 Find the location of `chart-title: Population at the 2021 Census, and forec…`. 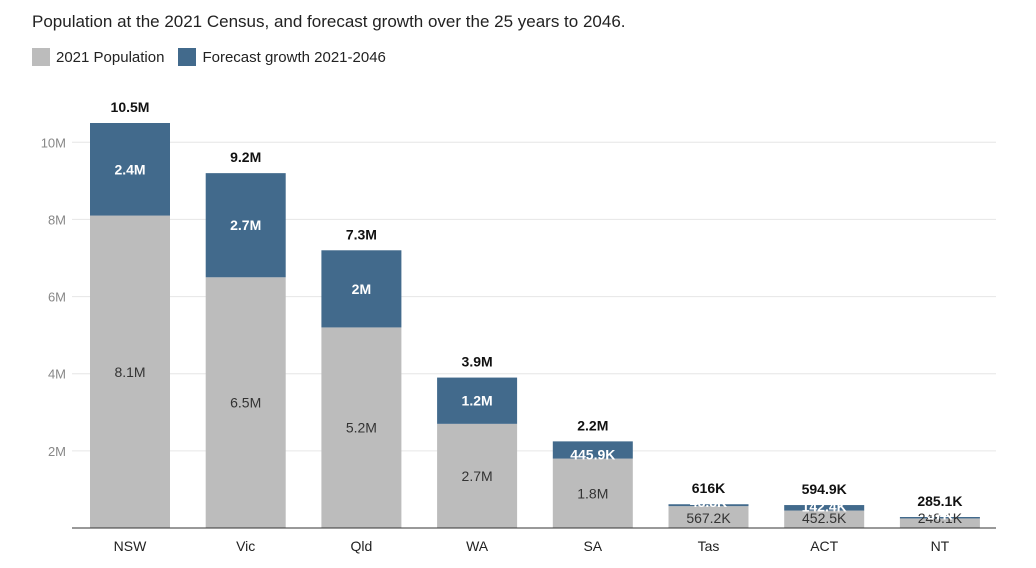

chart-title: Population at the 2021 Census, and forec… is located at coordinates (329, 21).